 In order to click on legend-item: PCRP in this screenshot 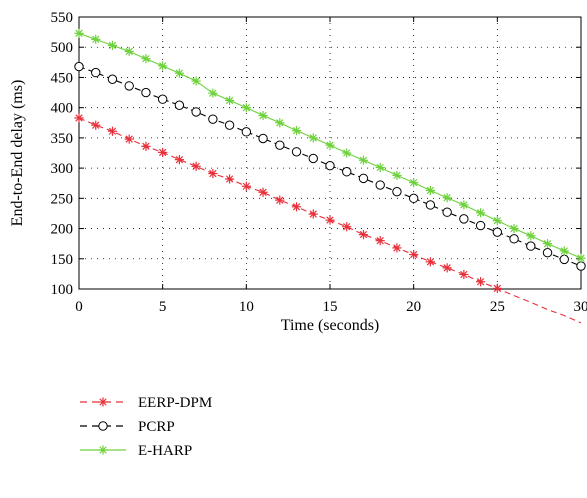, I will do `click(127, 427)`.